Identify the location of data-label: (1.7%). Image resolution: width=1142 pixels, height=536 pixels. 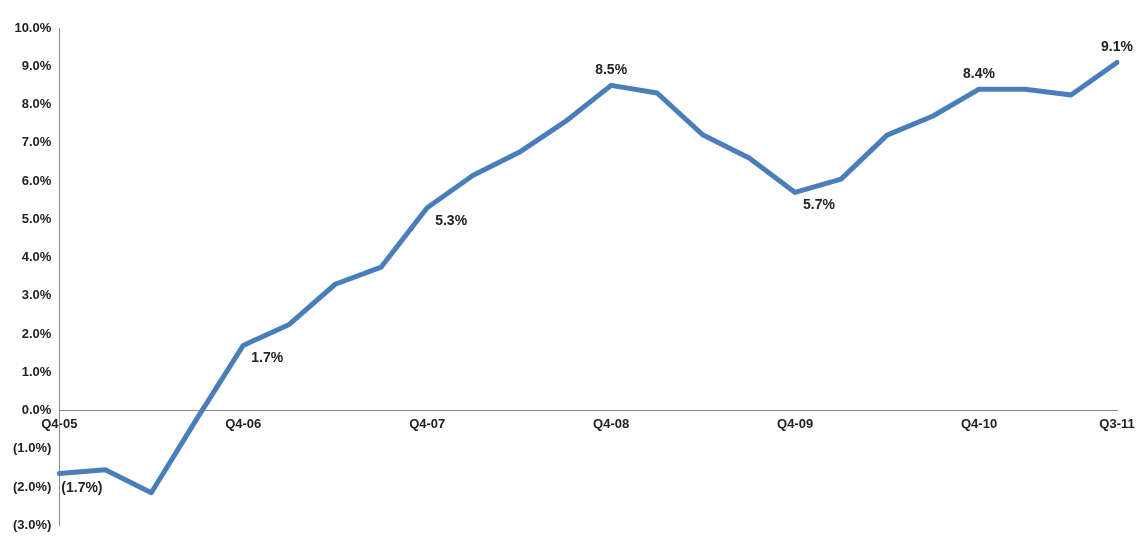
(82, 487).